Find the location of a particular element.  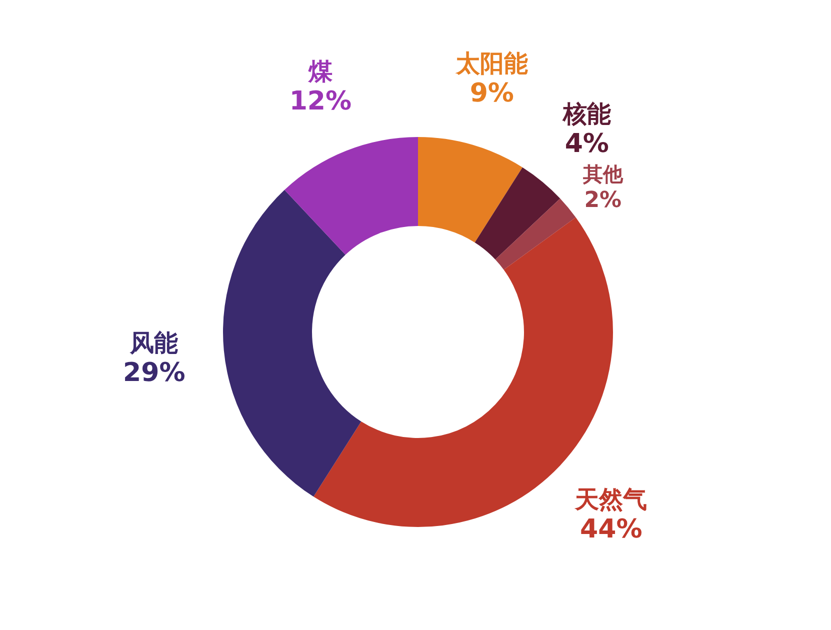

data-label: 2% is located at coordinates (603, 201).